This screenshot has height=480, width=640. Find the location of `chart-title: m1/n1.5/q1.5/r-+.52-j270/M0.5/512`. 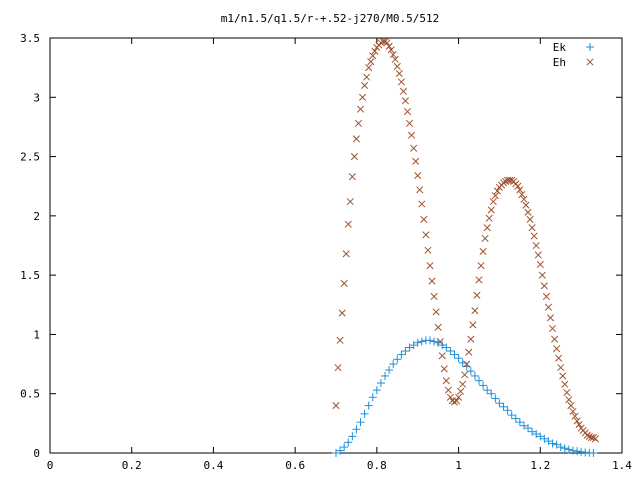

chart-title: m1/n1.5/q1.5/r-+.52-j270/M0.5/512 is located at coordinates (330, 18).